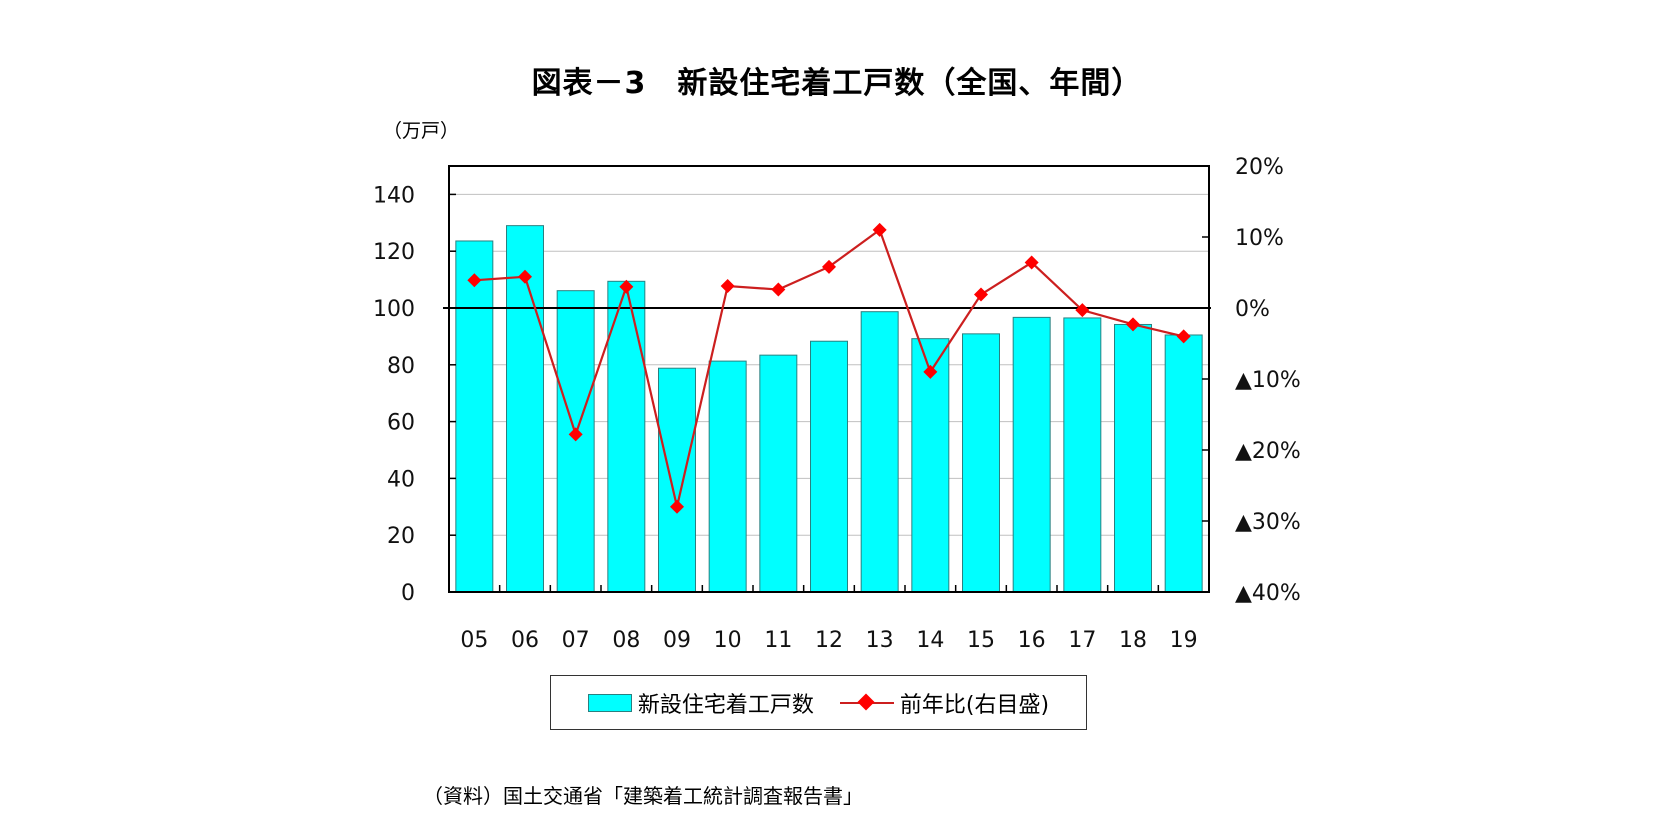 The width and height of the screenshot is (1674, 819). What do you see at coordinates (394, 252) in the screenshot?
I see `left-tick-label: 120` at bounding box center [394, 252].